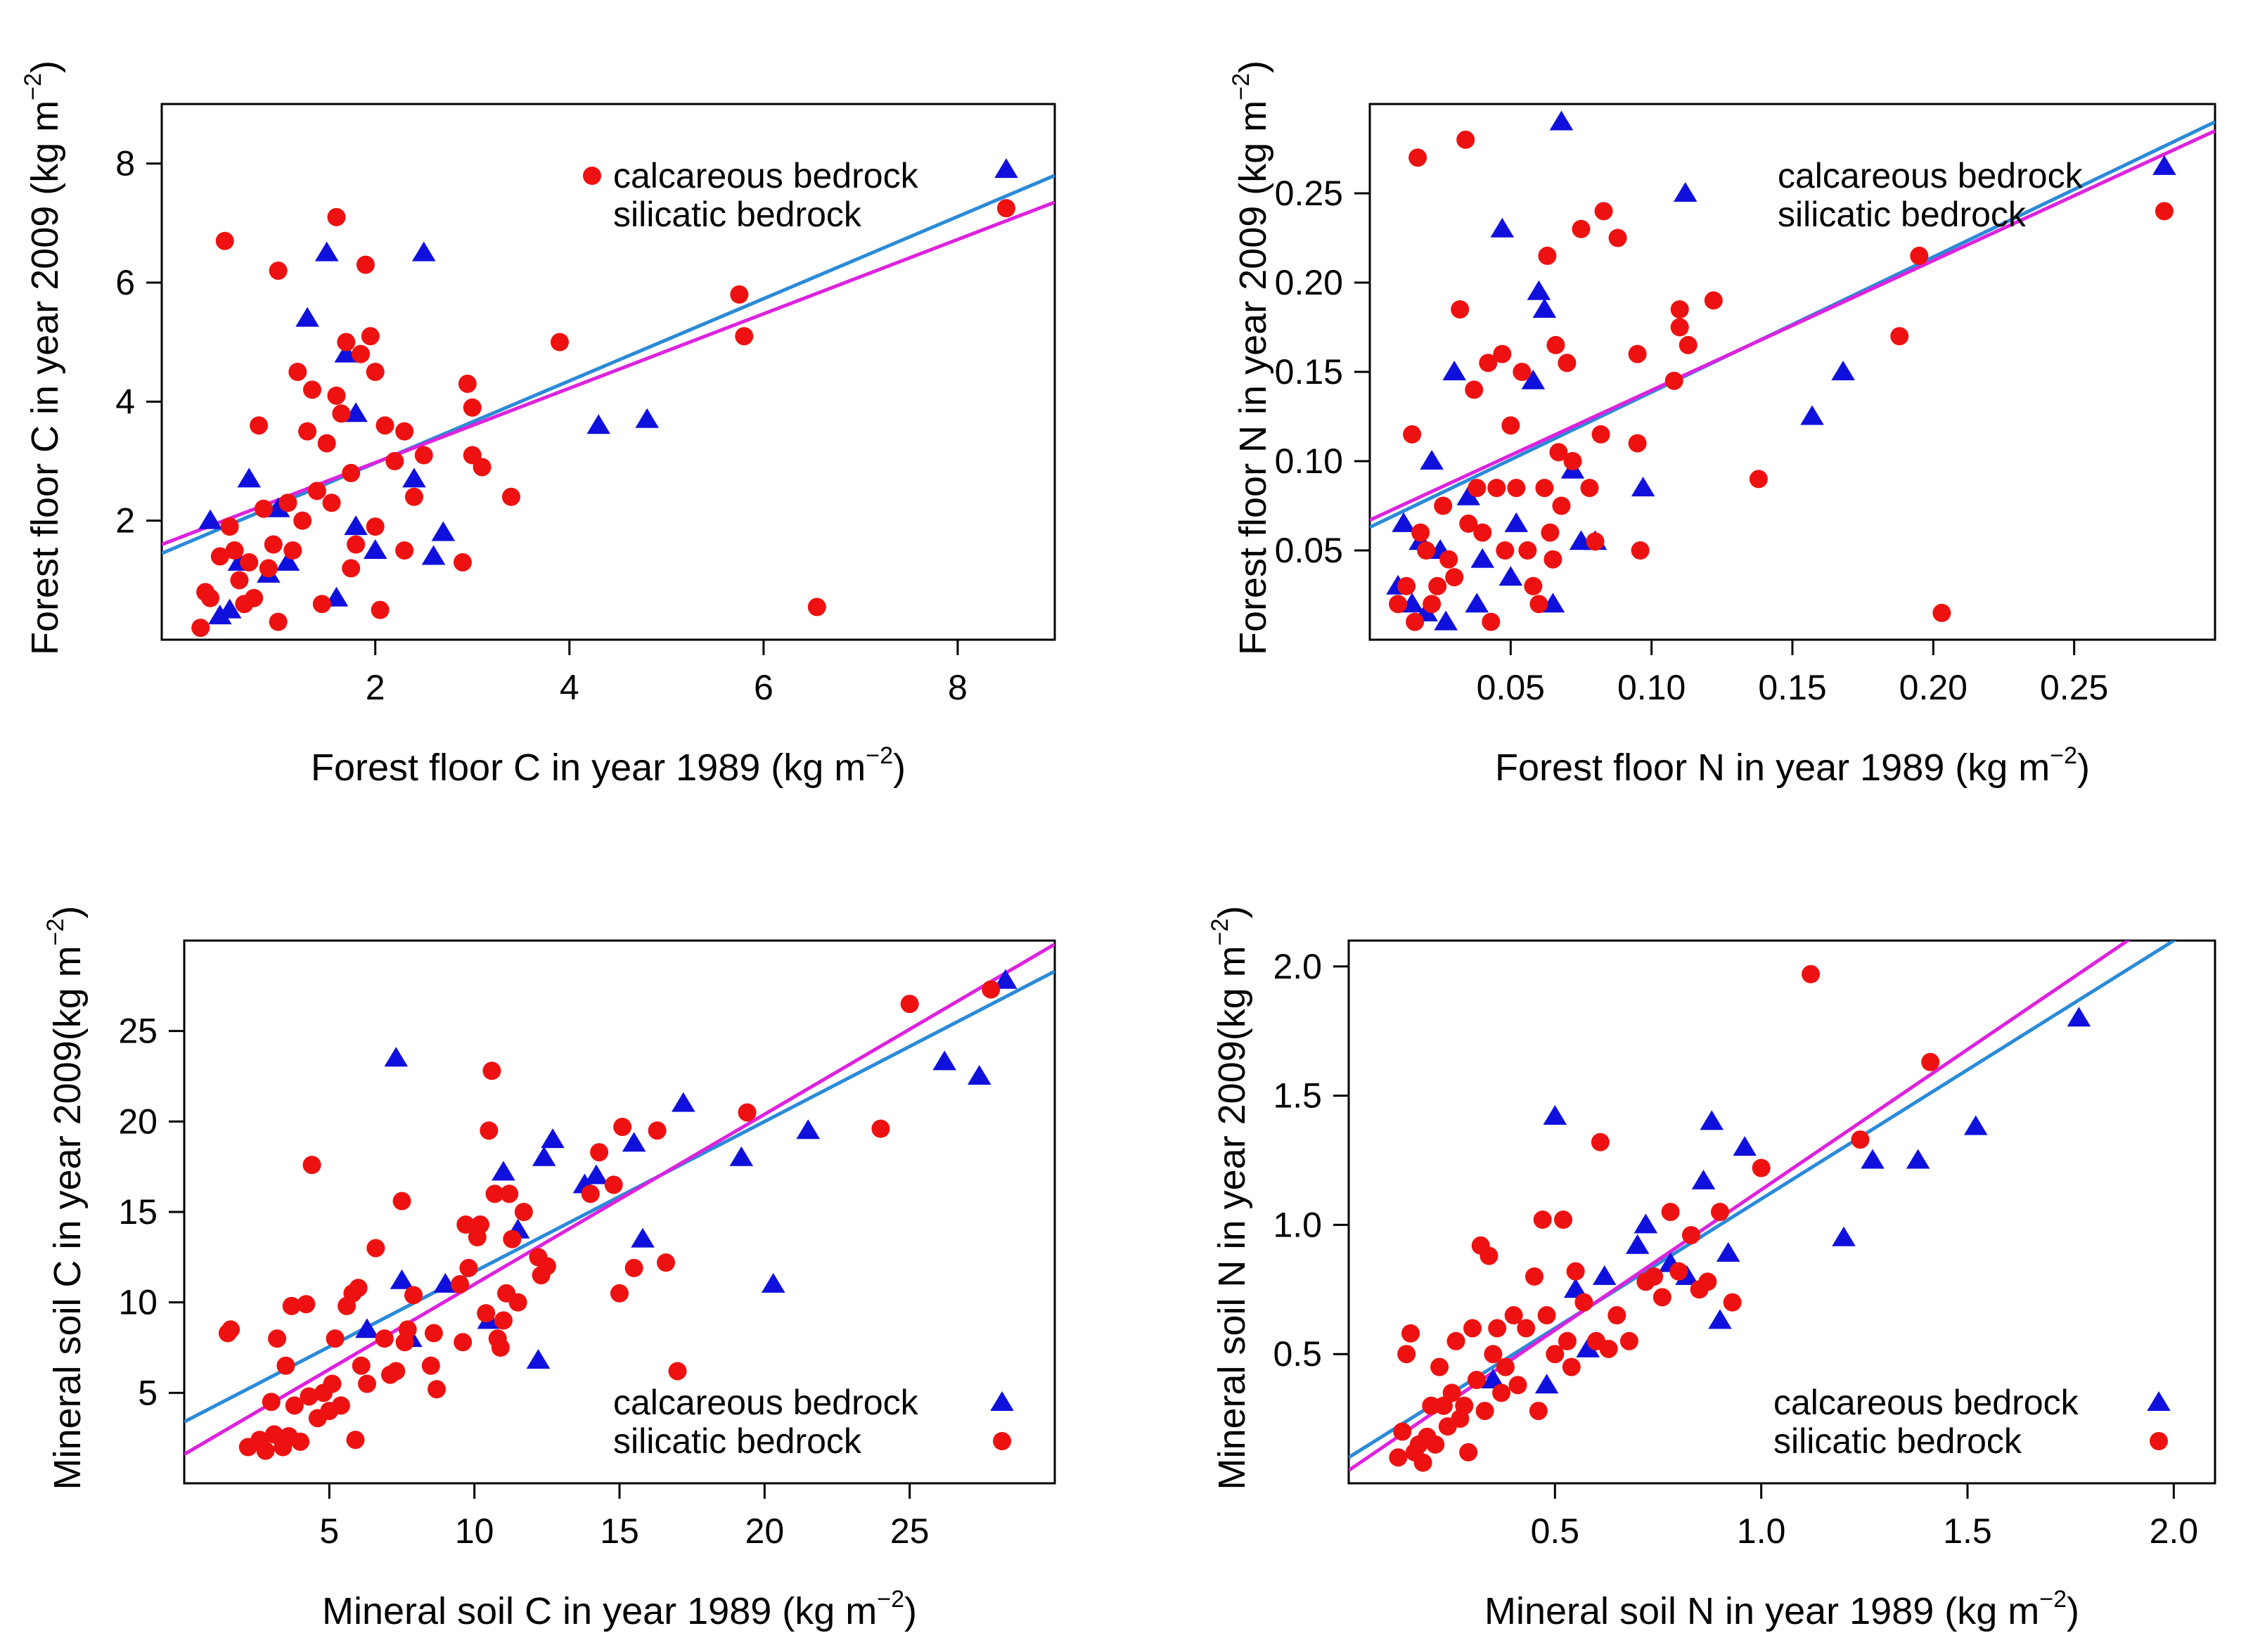 This screenshot has width=2253, height=1652. Describe the element at coordinates (619, 1609) in the screenshot. I see `x-axis-title: Mineral soil C in year 1989 (kg m−2)` at that location.